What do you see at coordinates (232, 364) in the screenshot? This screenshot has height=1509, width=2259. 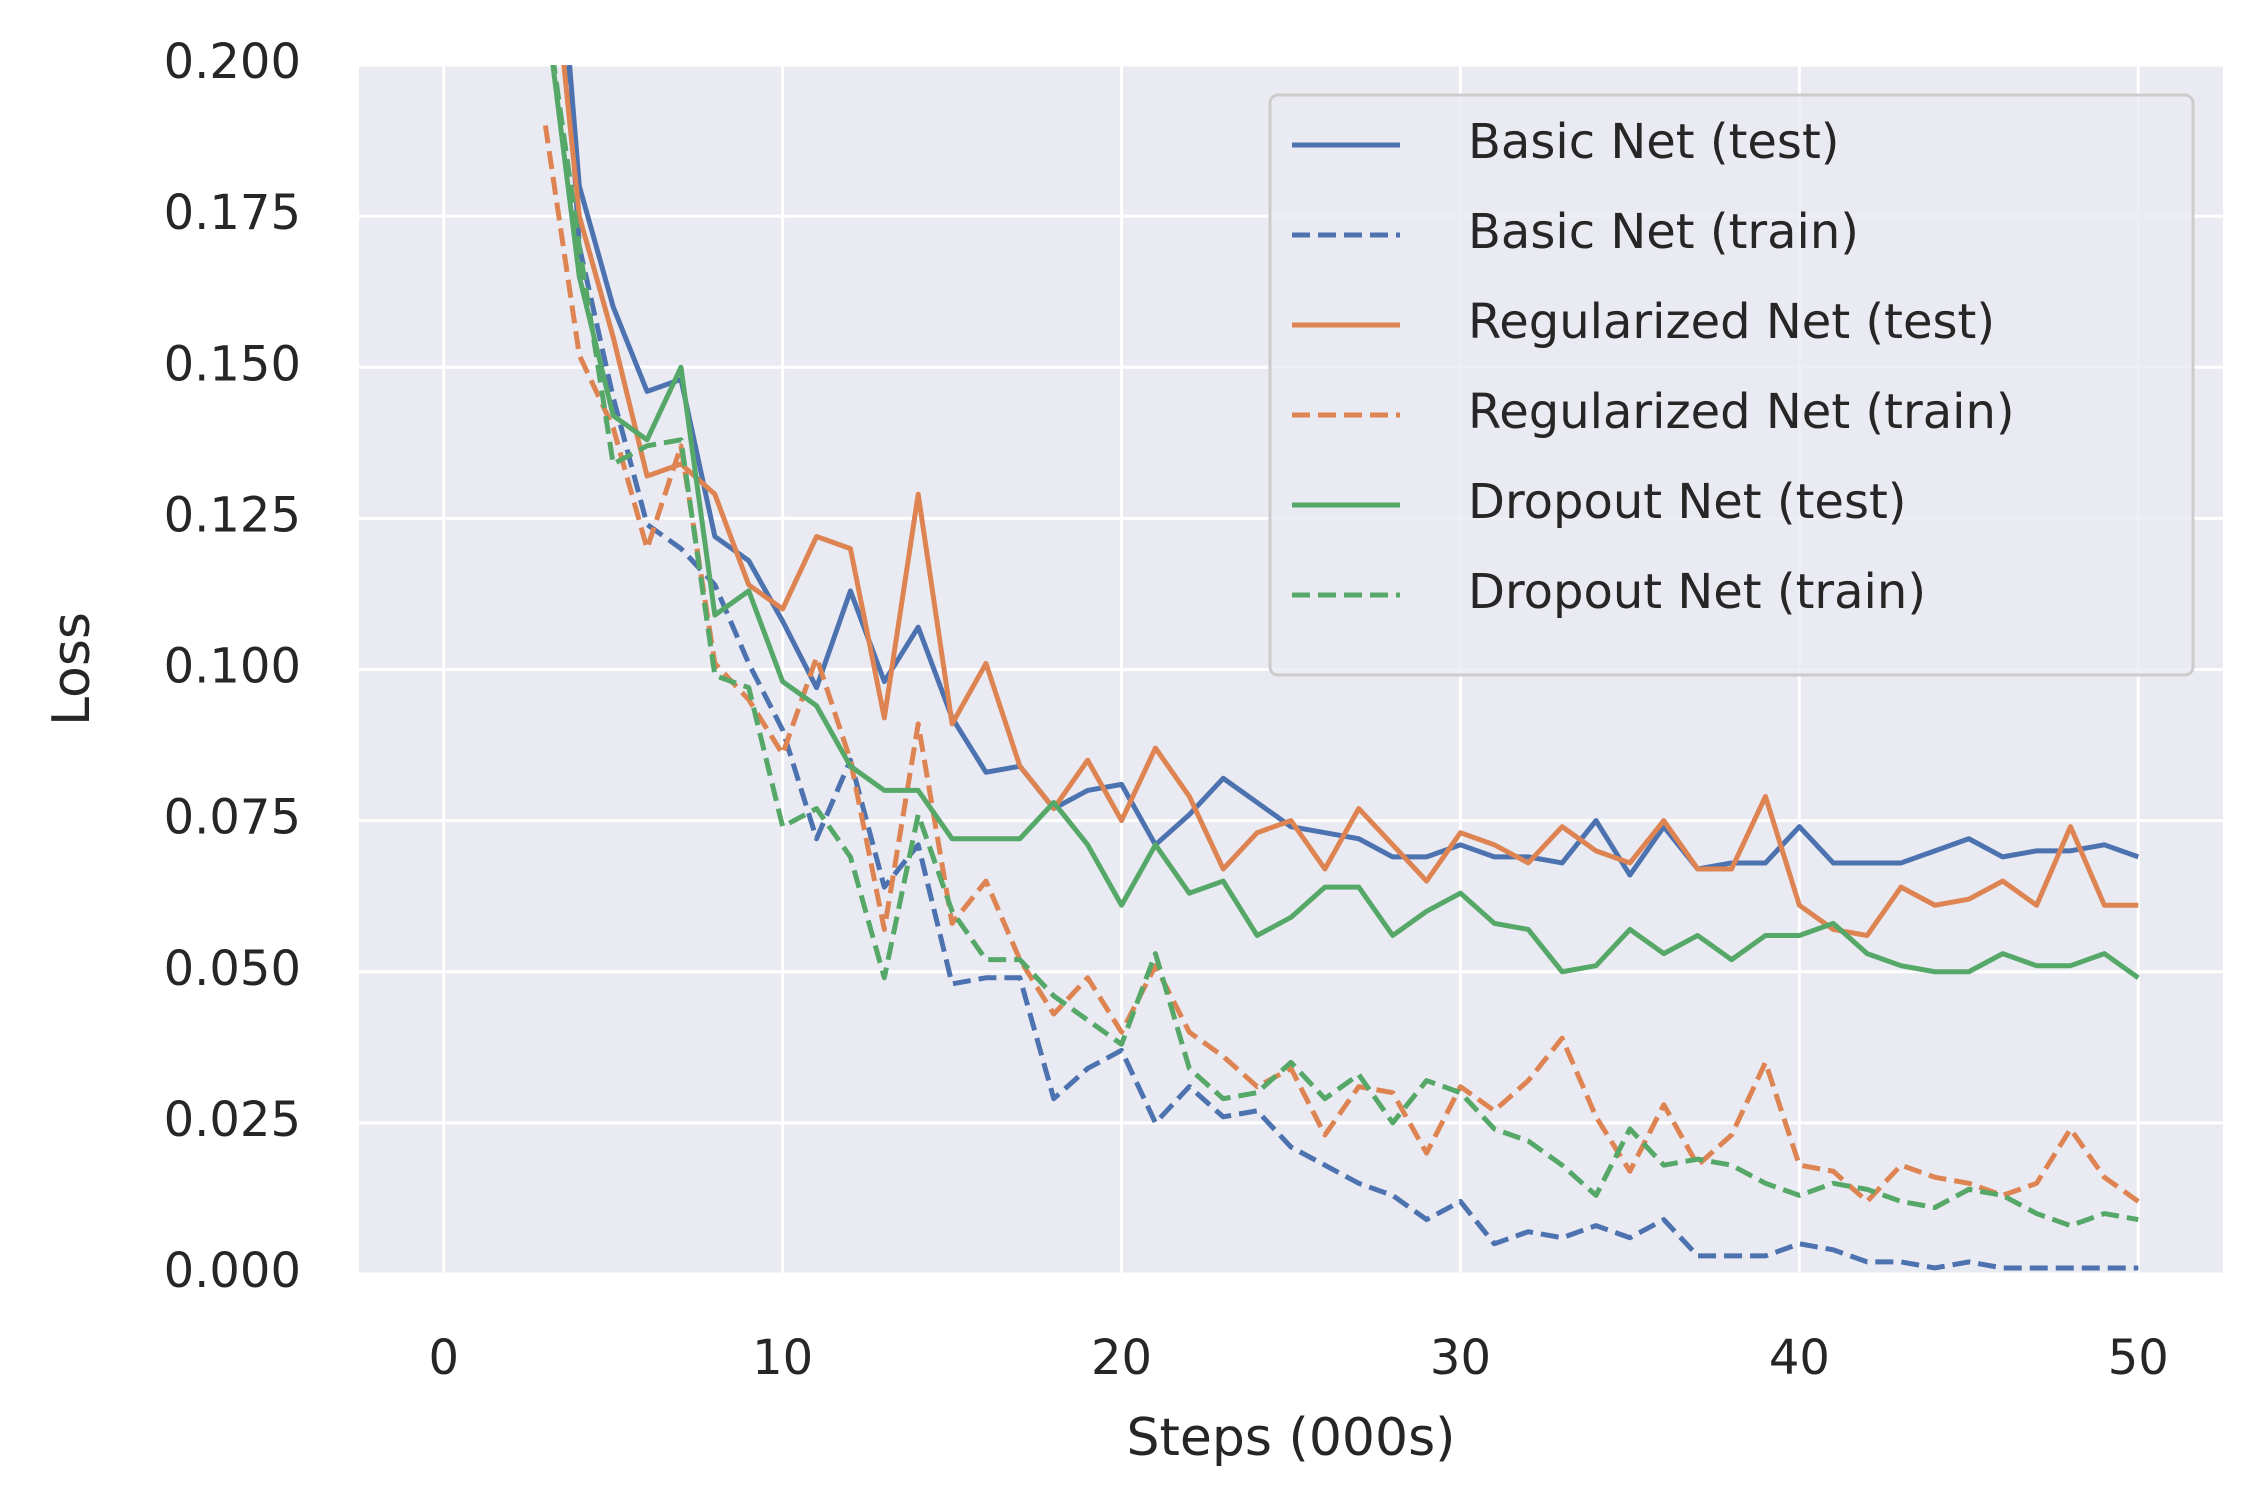 I see `y-tick-label: 0.150` at bounding box center [232, 364].